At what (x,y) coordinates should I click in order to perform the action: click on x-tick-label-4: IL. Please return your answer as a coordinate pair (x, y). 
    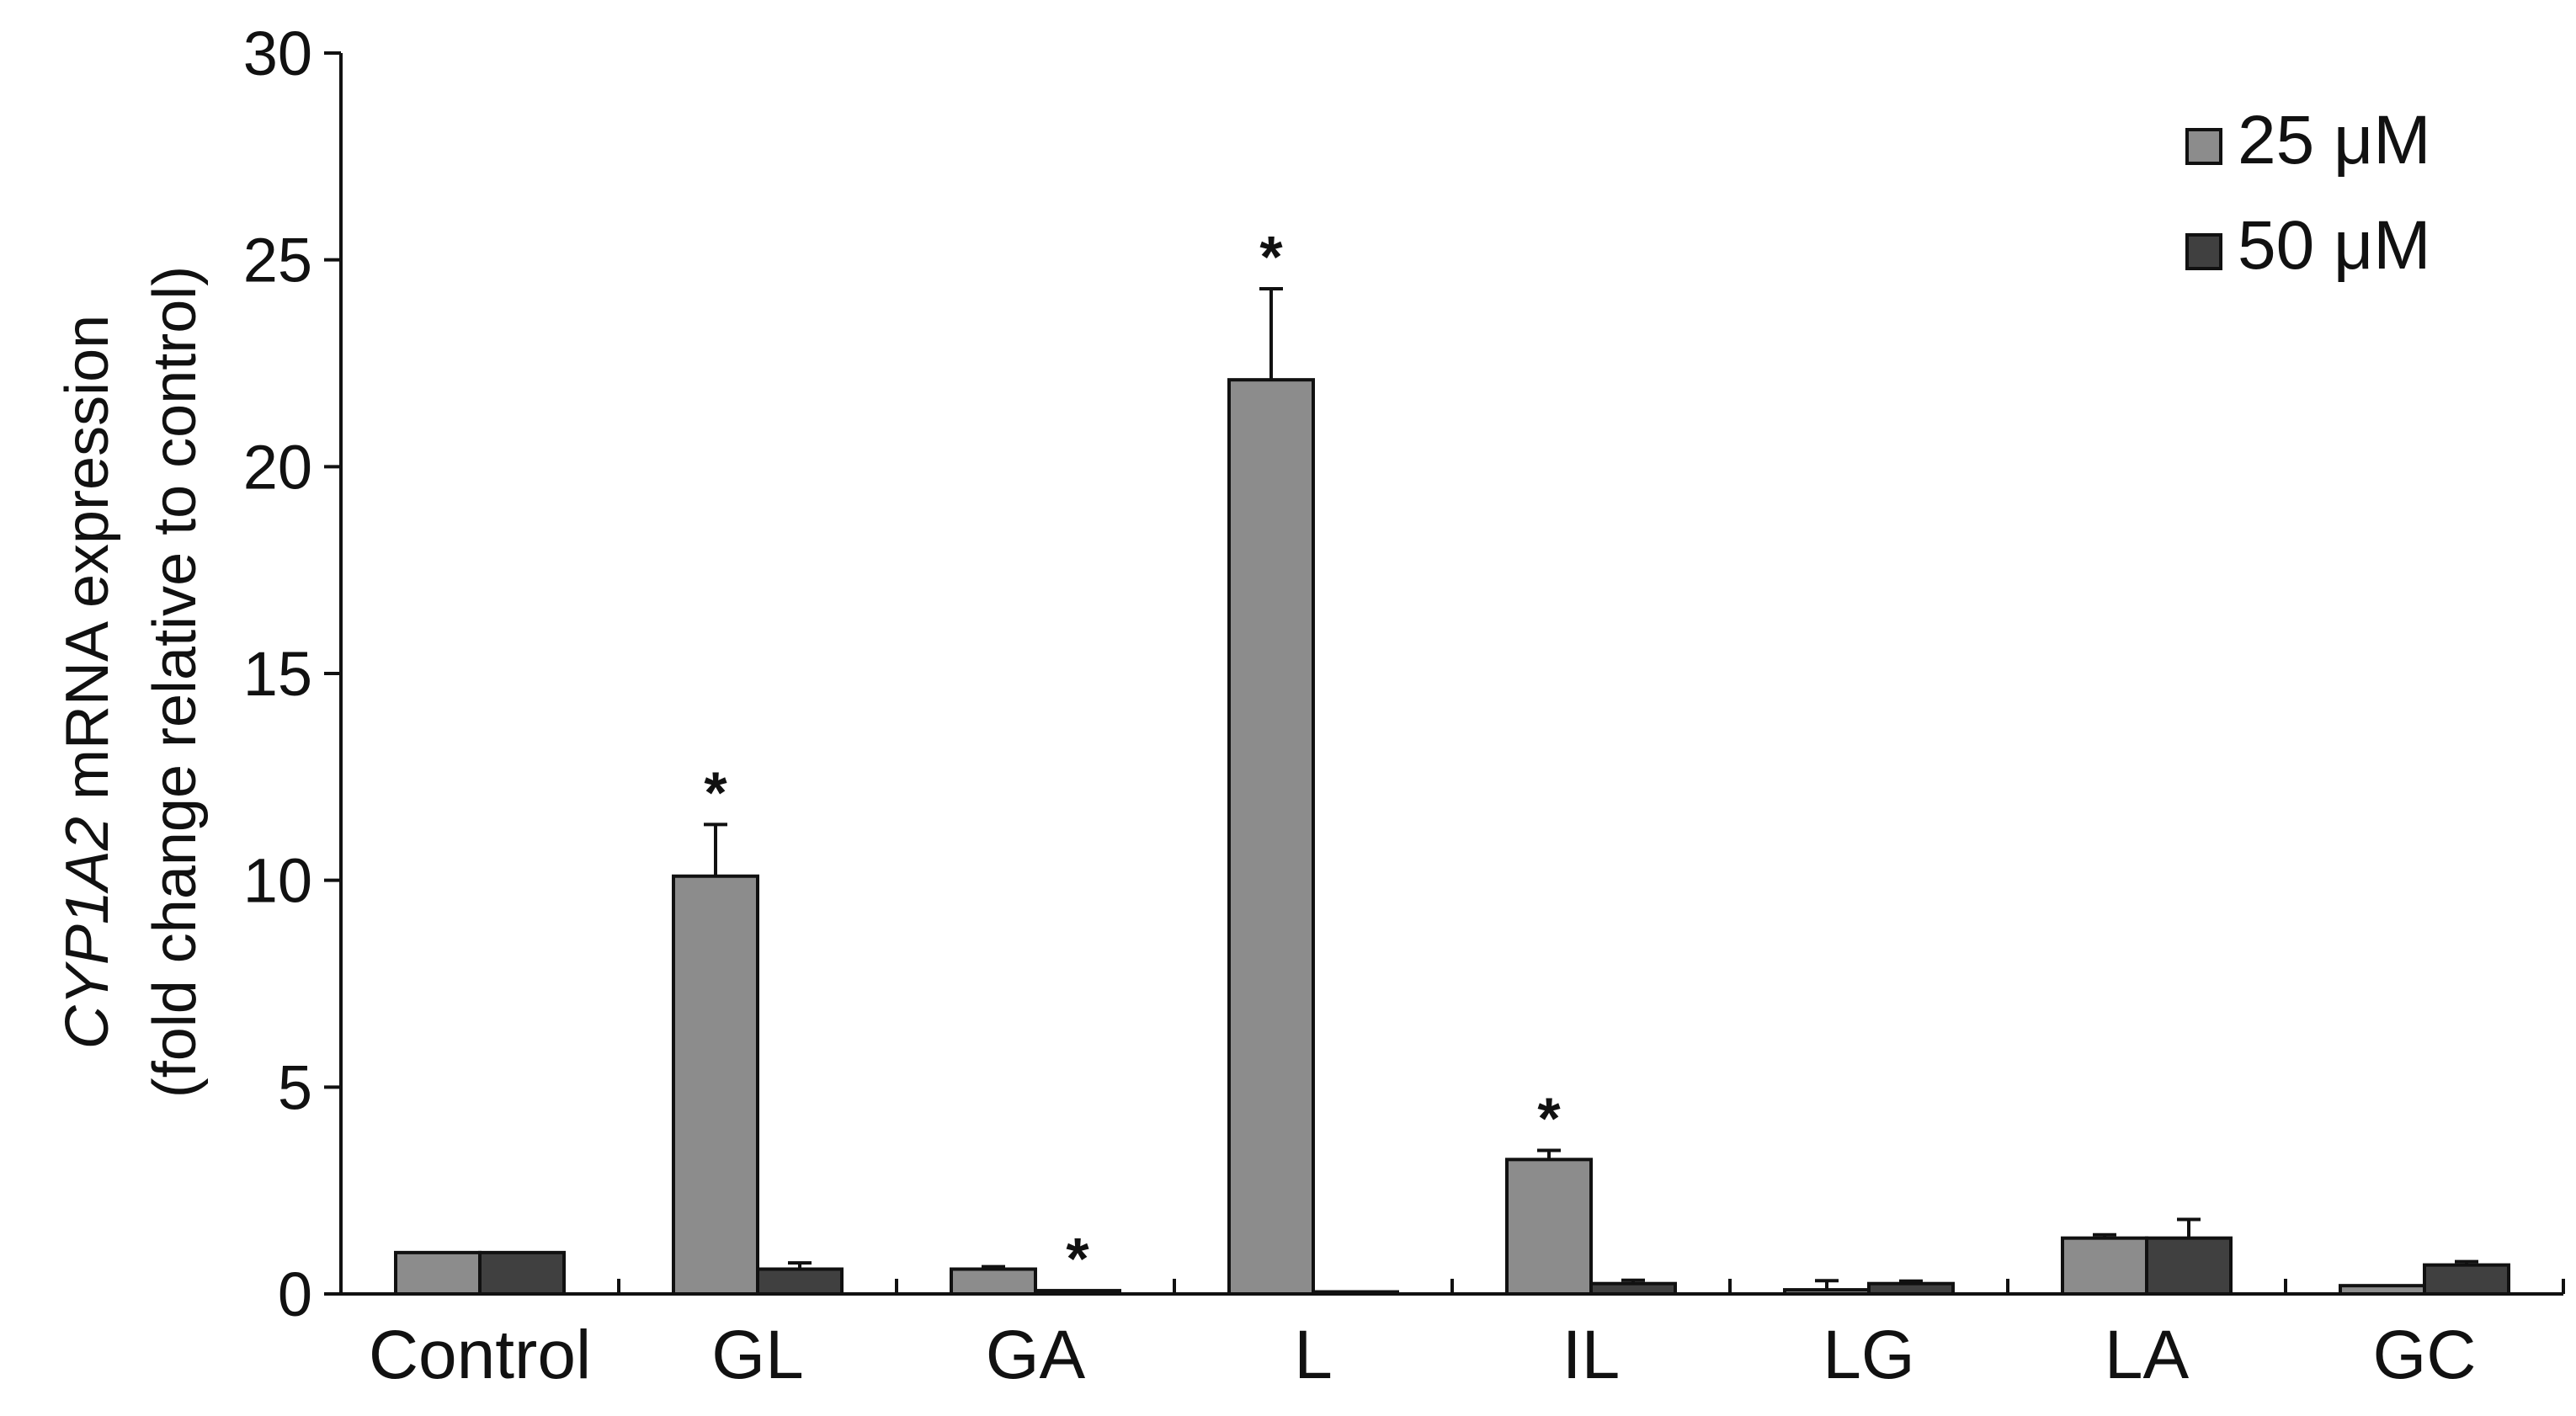
    Looking at the image, I should click on (1591, 1355).